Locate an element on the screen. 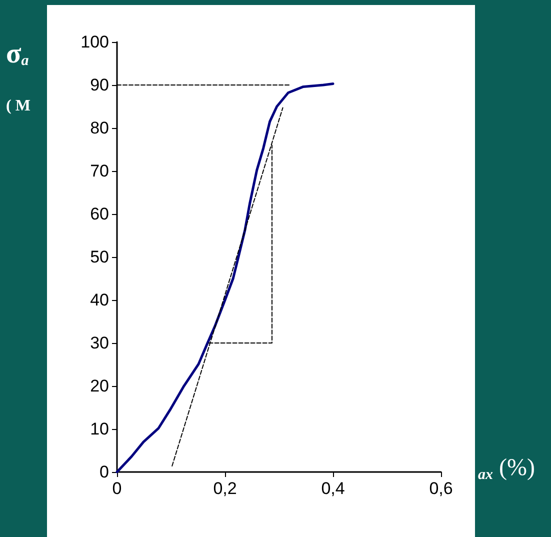 The image size is (551, 537). y-tick-label: 10 is located at coordinates (99, 429).